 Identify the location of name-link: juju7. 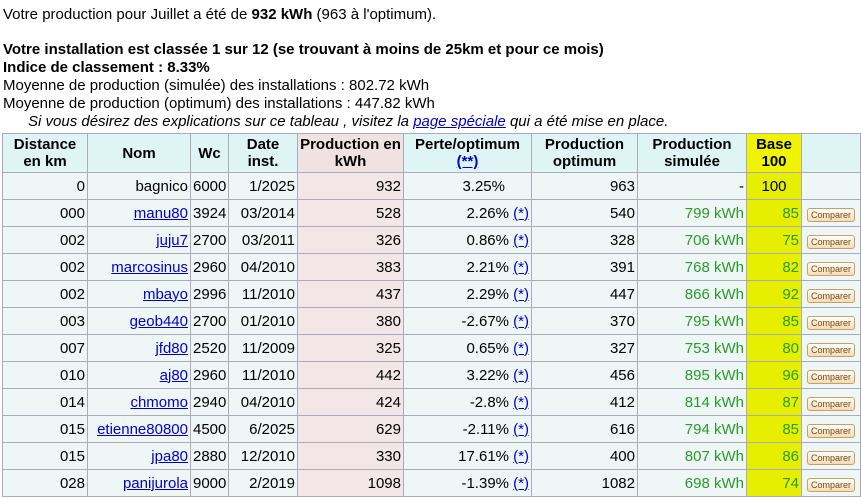
(172, 240).